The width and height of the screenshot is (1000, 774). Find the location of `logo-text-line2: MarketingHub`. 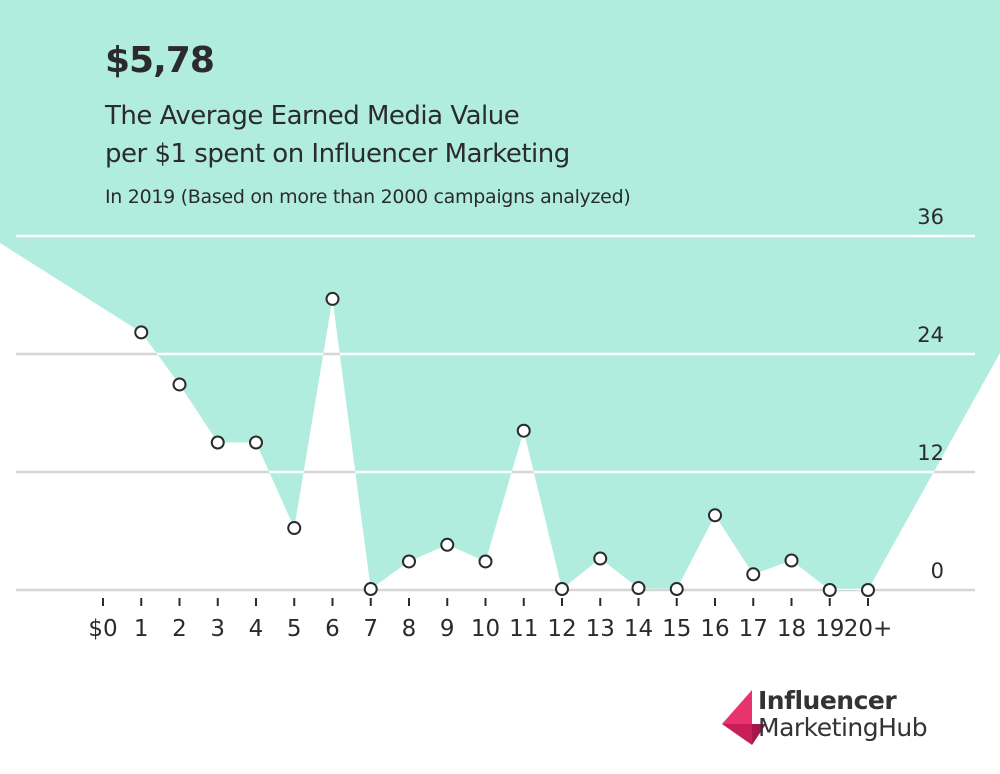

logo-text-line2: MarketingHub is located at coordinates (843, 727).